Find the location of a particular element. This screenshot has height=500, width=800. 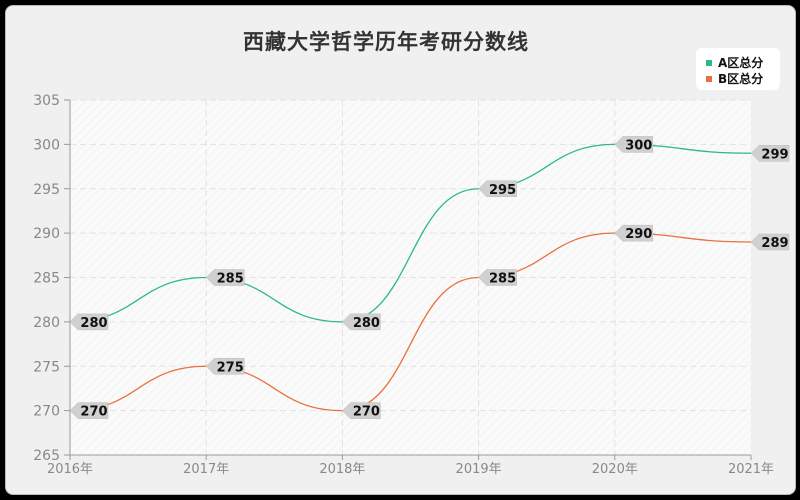

x-tick-label: 2021年 is located at coordinates (751, 469).